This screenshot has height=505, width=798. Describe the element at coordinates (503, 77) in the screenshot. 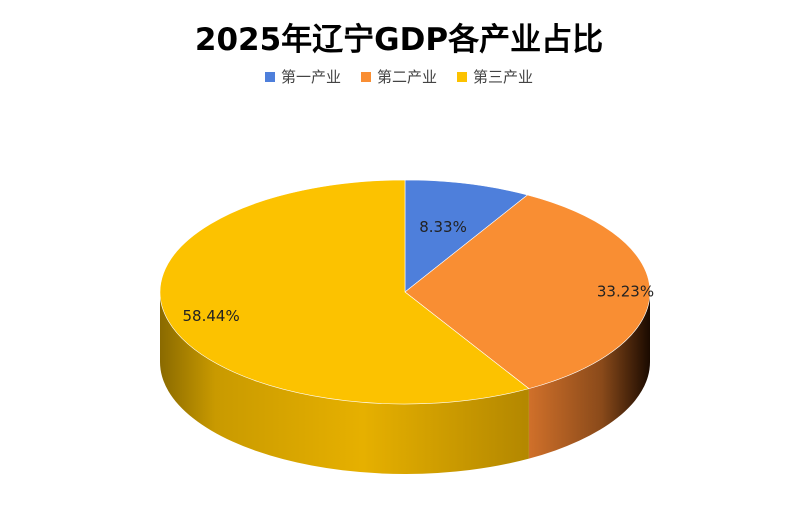

I see `legend-label-tertiary: 第三产业` at that location.